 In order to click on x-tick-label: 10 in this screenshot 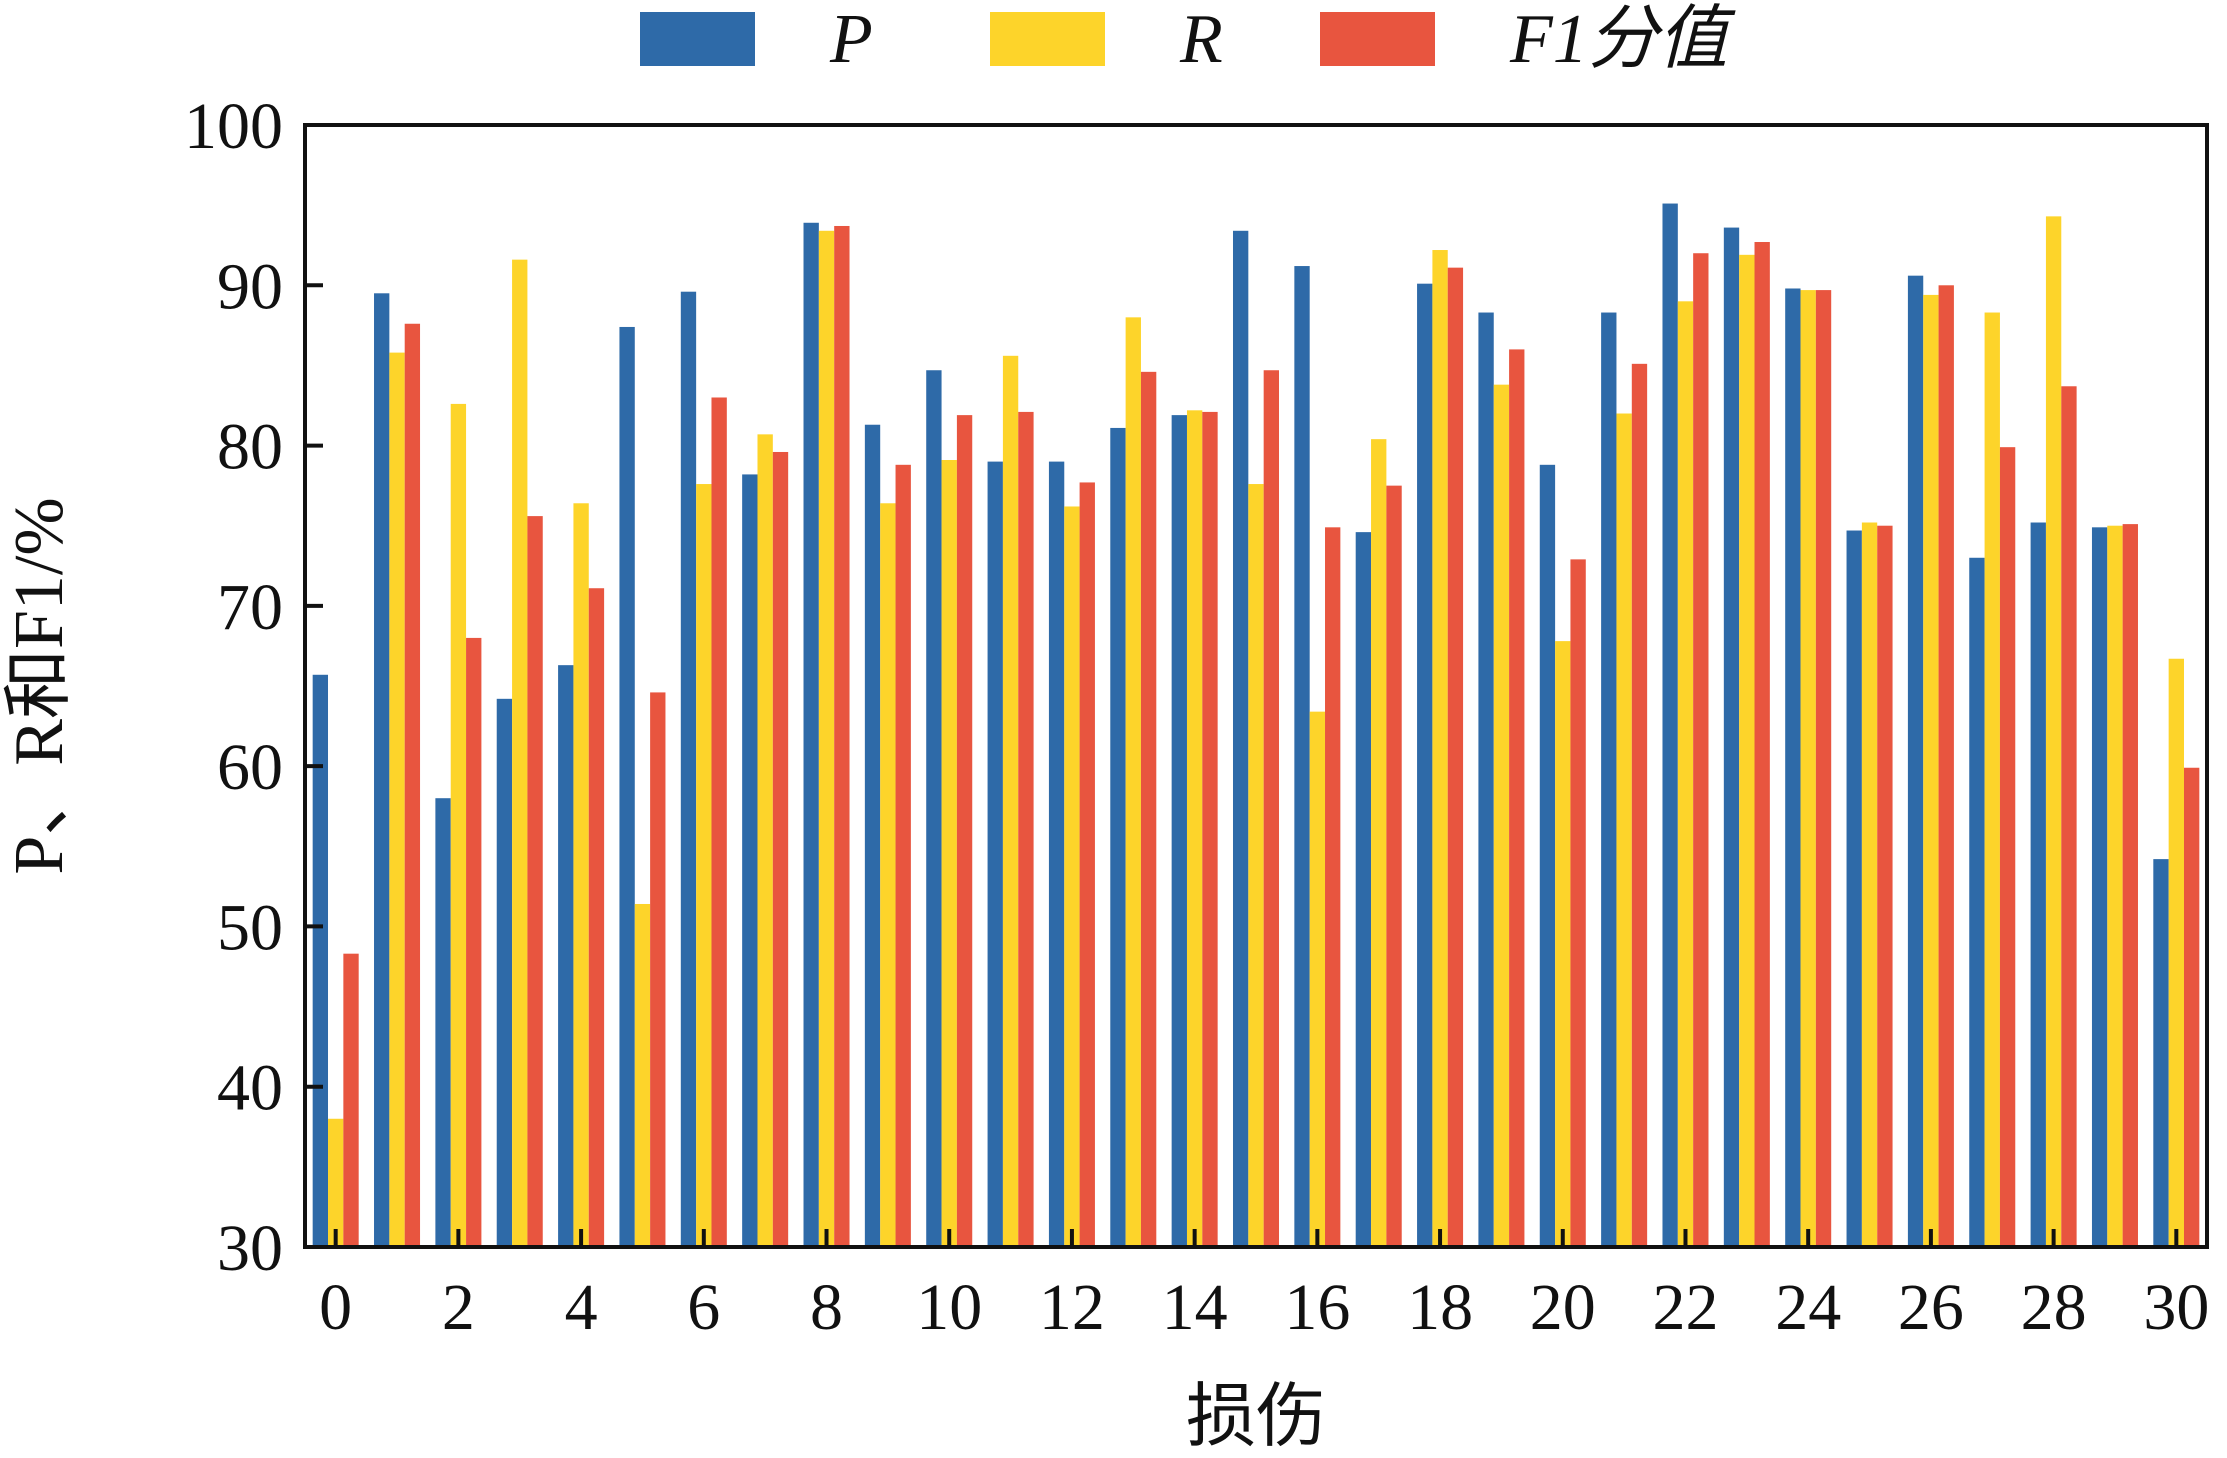, I will do `click(949, 1307)`.